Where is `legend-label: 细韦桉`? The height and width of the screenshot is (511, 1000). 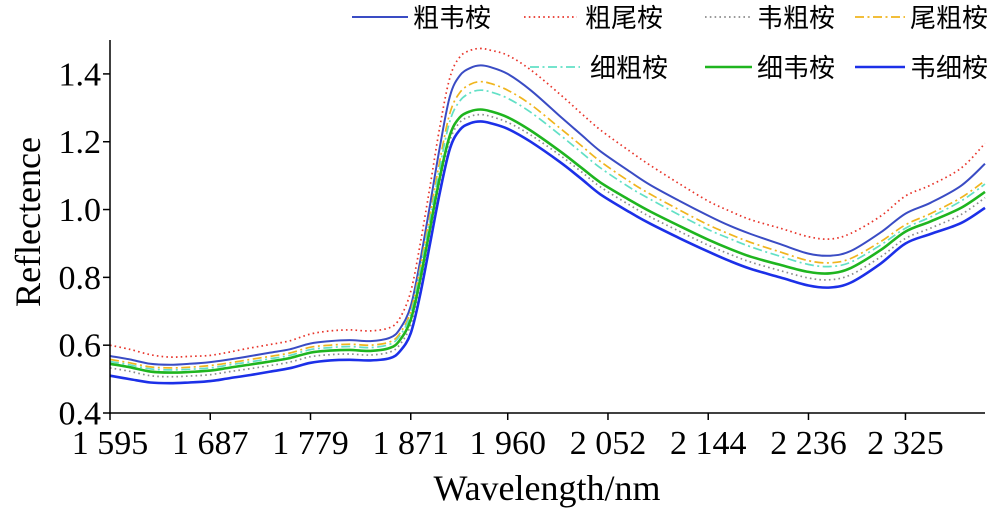
legend-label: 细韦桉 is located at coordinates (796, 69).